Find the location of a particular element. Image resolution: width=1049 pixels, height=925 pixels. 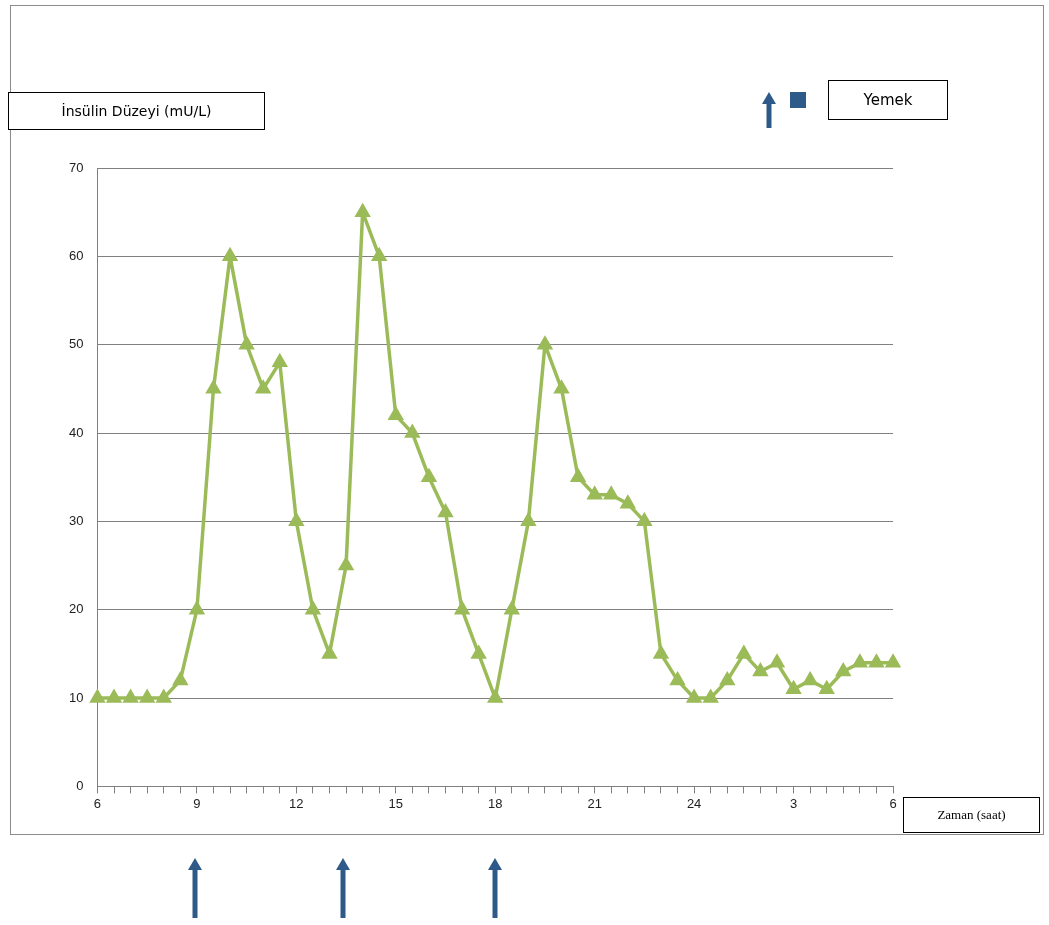

x-axis-title: Zaman (saat) is located at coordinates (971, 815).